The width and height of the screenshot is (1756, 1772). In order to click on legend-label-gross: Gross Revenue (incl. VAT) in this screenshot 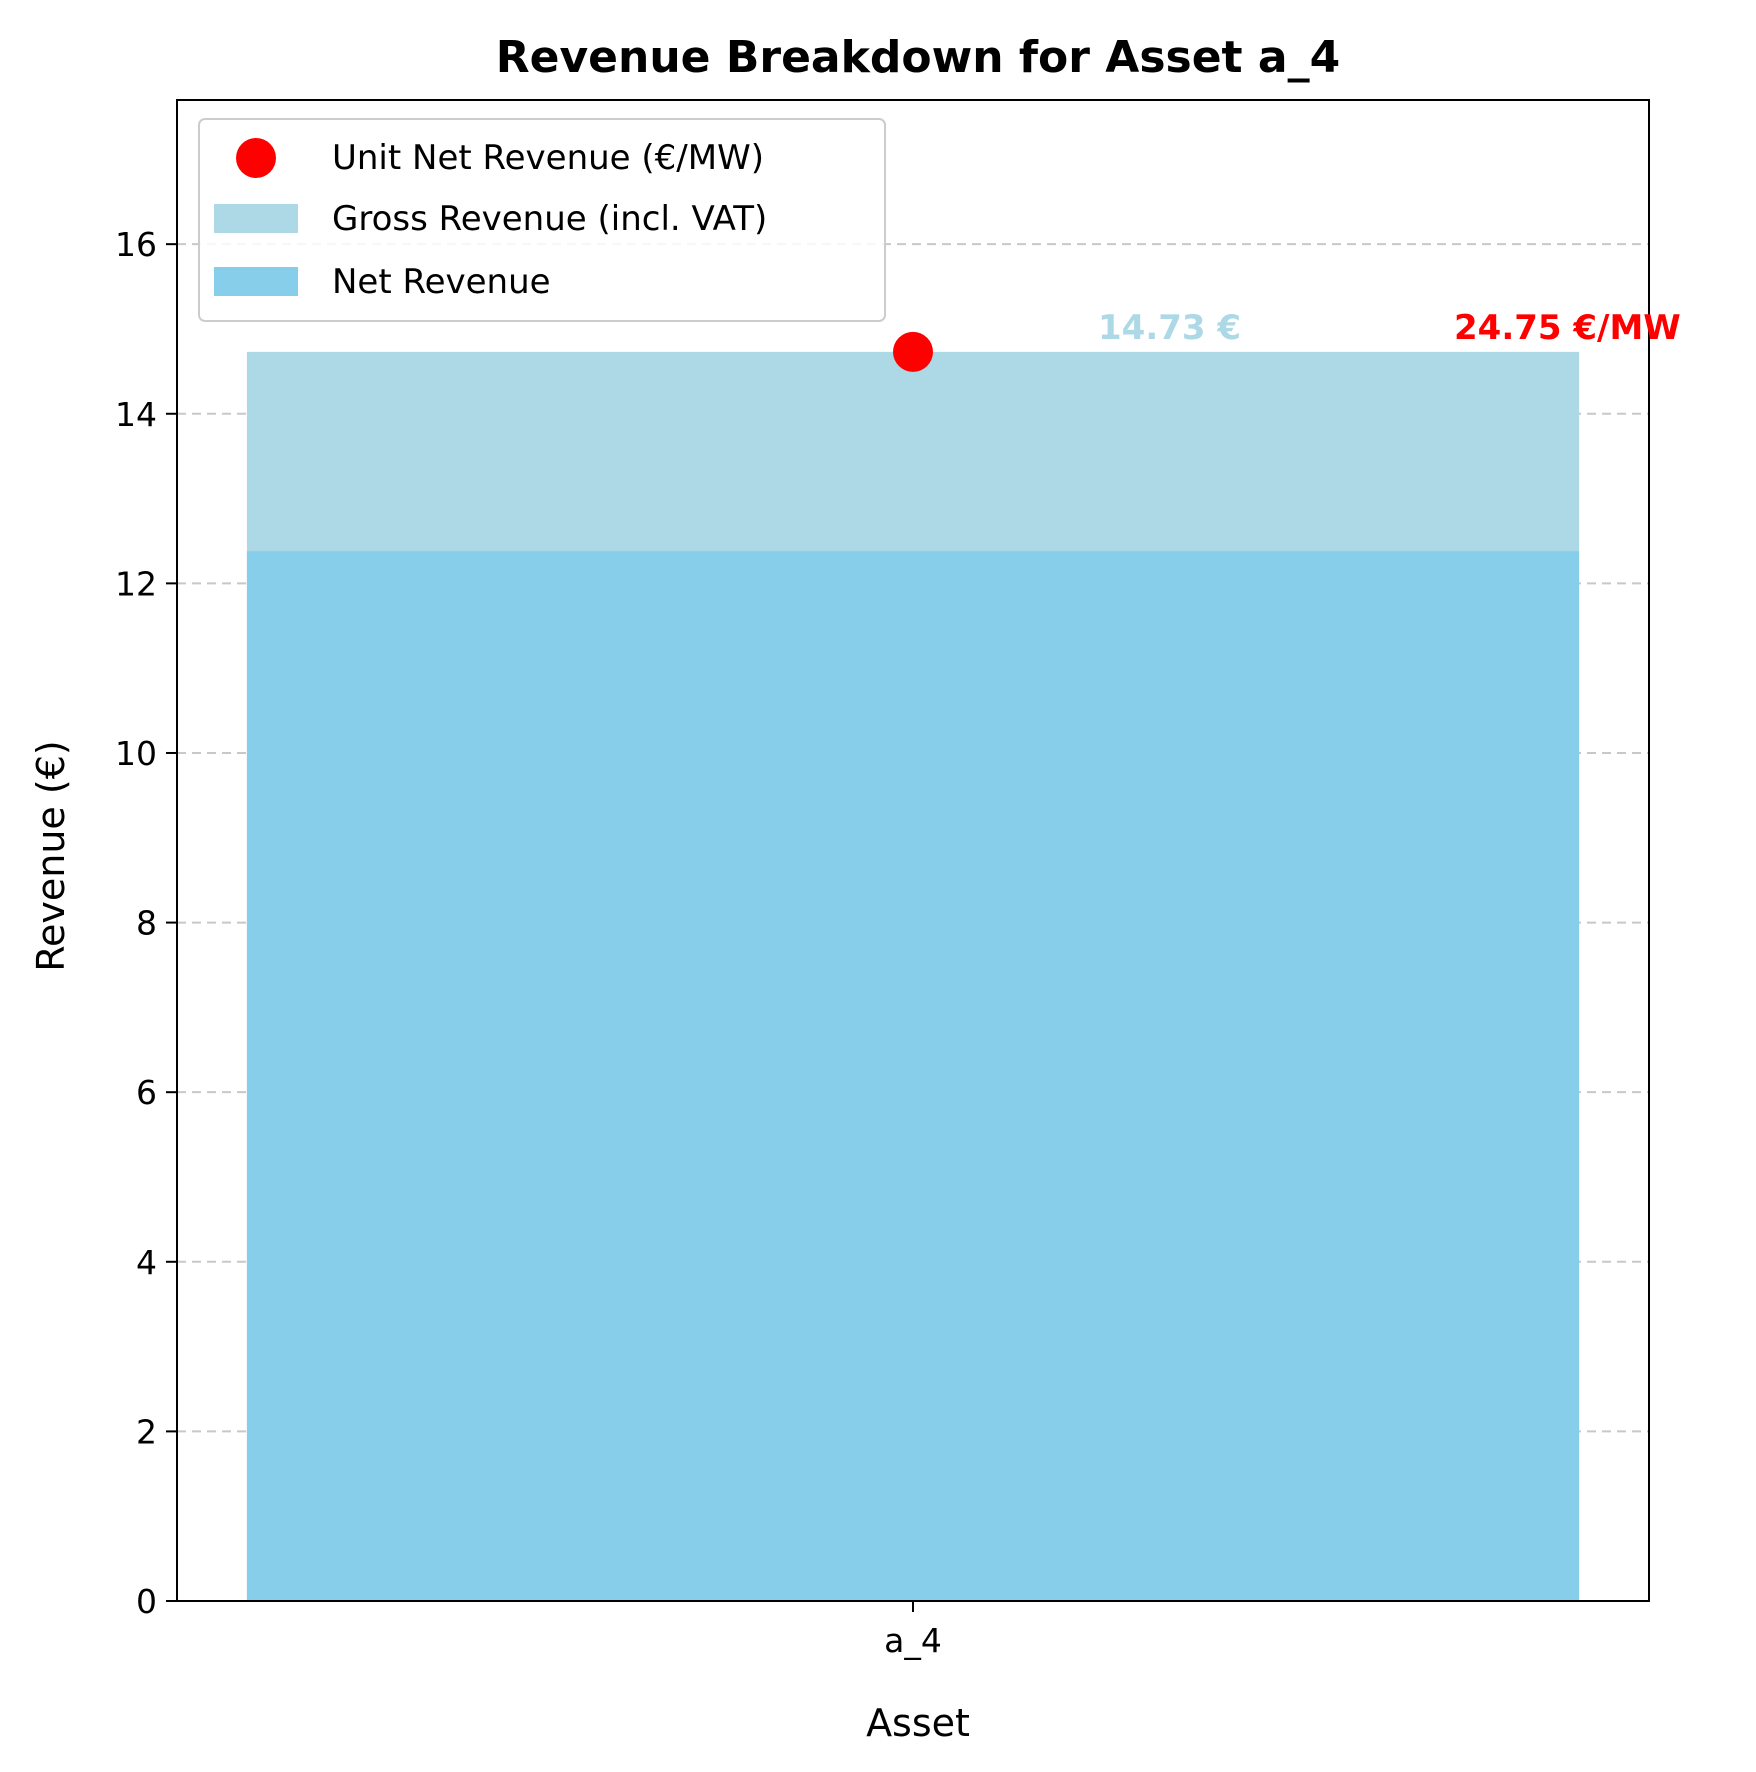, I will do `click(549, 219)`.